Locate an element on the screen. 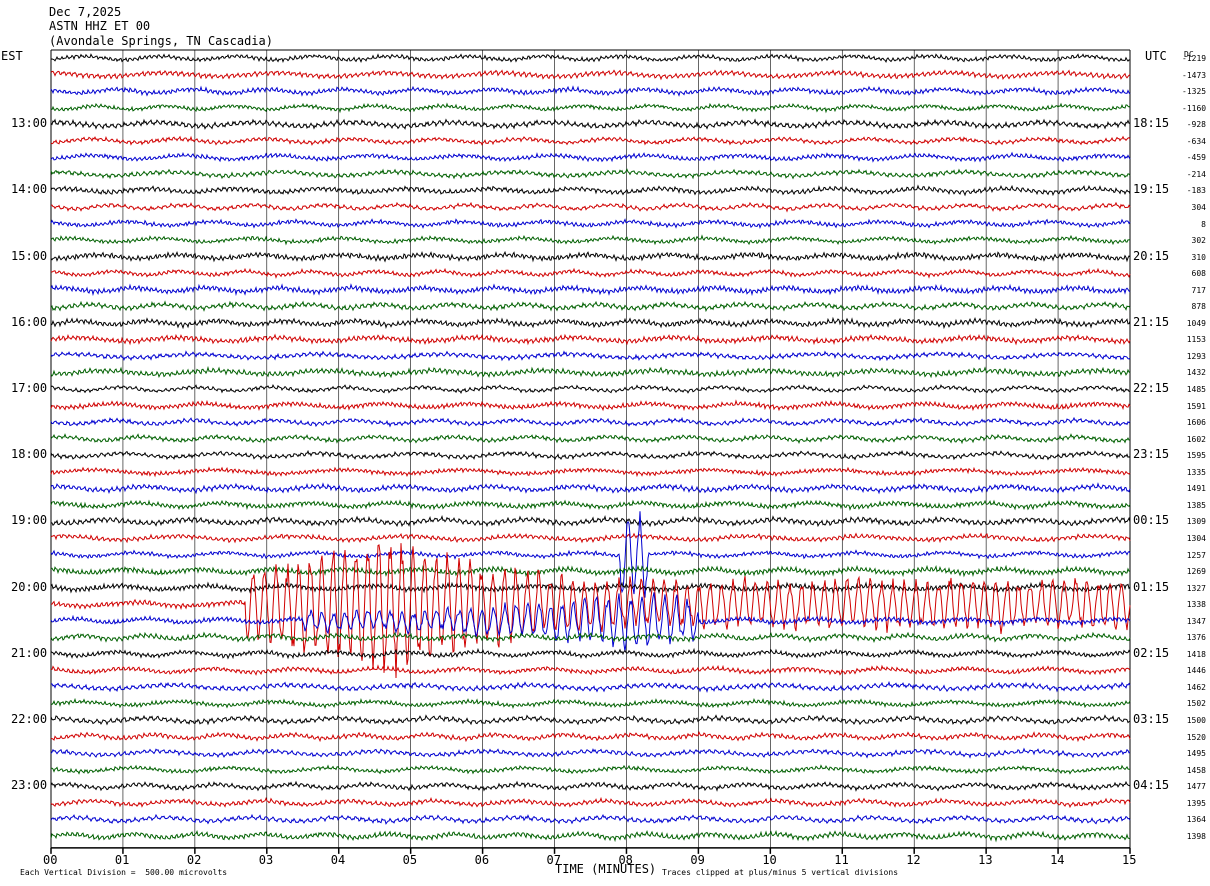  x-tick-label: 10 is located at coordinates (769, 859).